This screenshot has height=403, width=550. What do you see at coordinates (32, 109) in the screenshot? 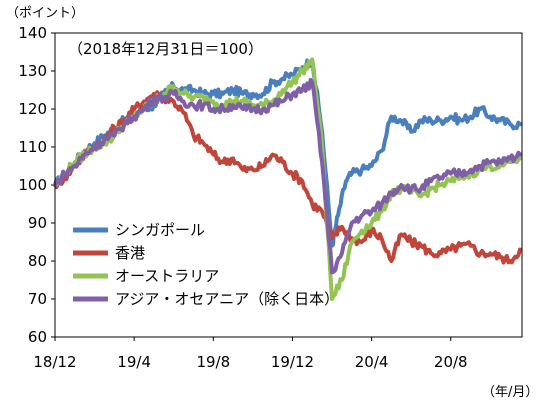
I see `y-tick-label: 120` at bounding box center [32, 109].